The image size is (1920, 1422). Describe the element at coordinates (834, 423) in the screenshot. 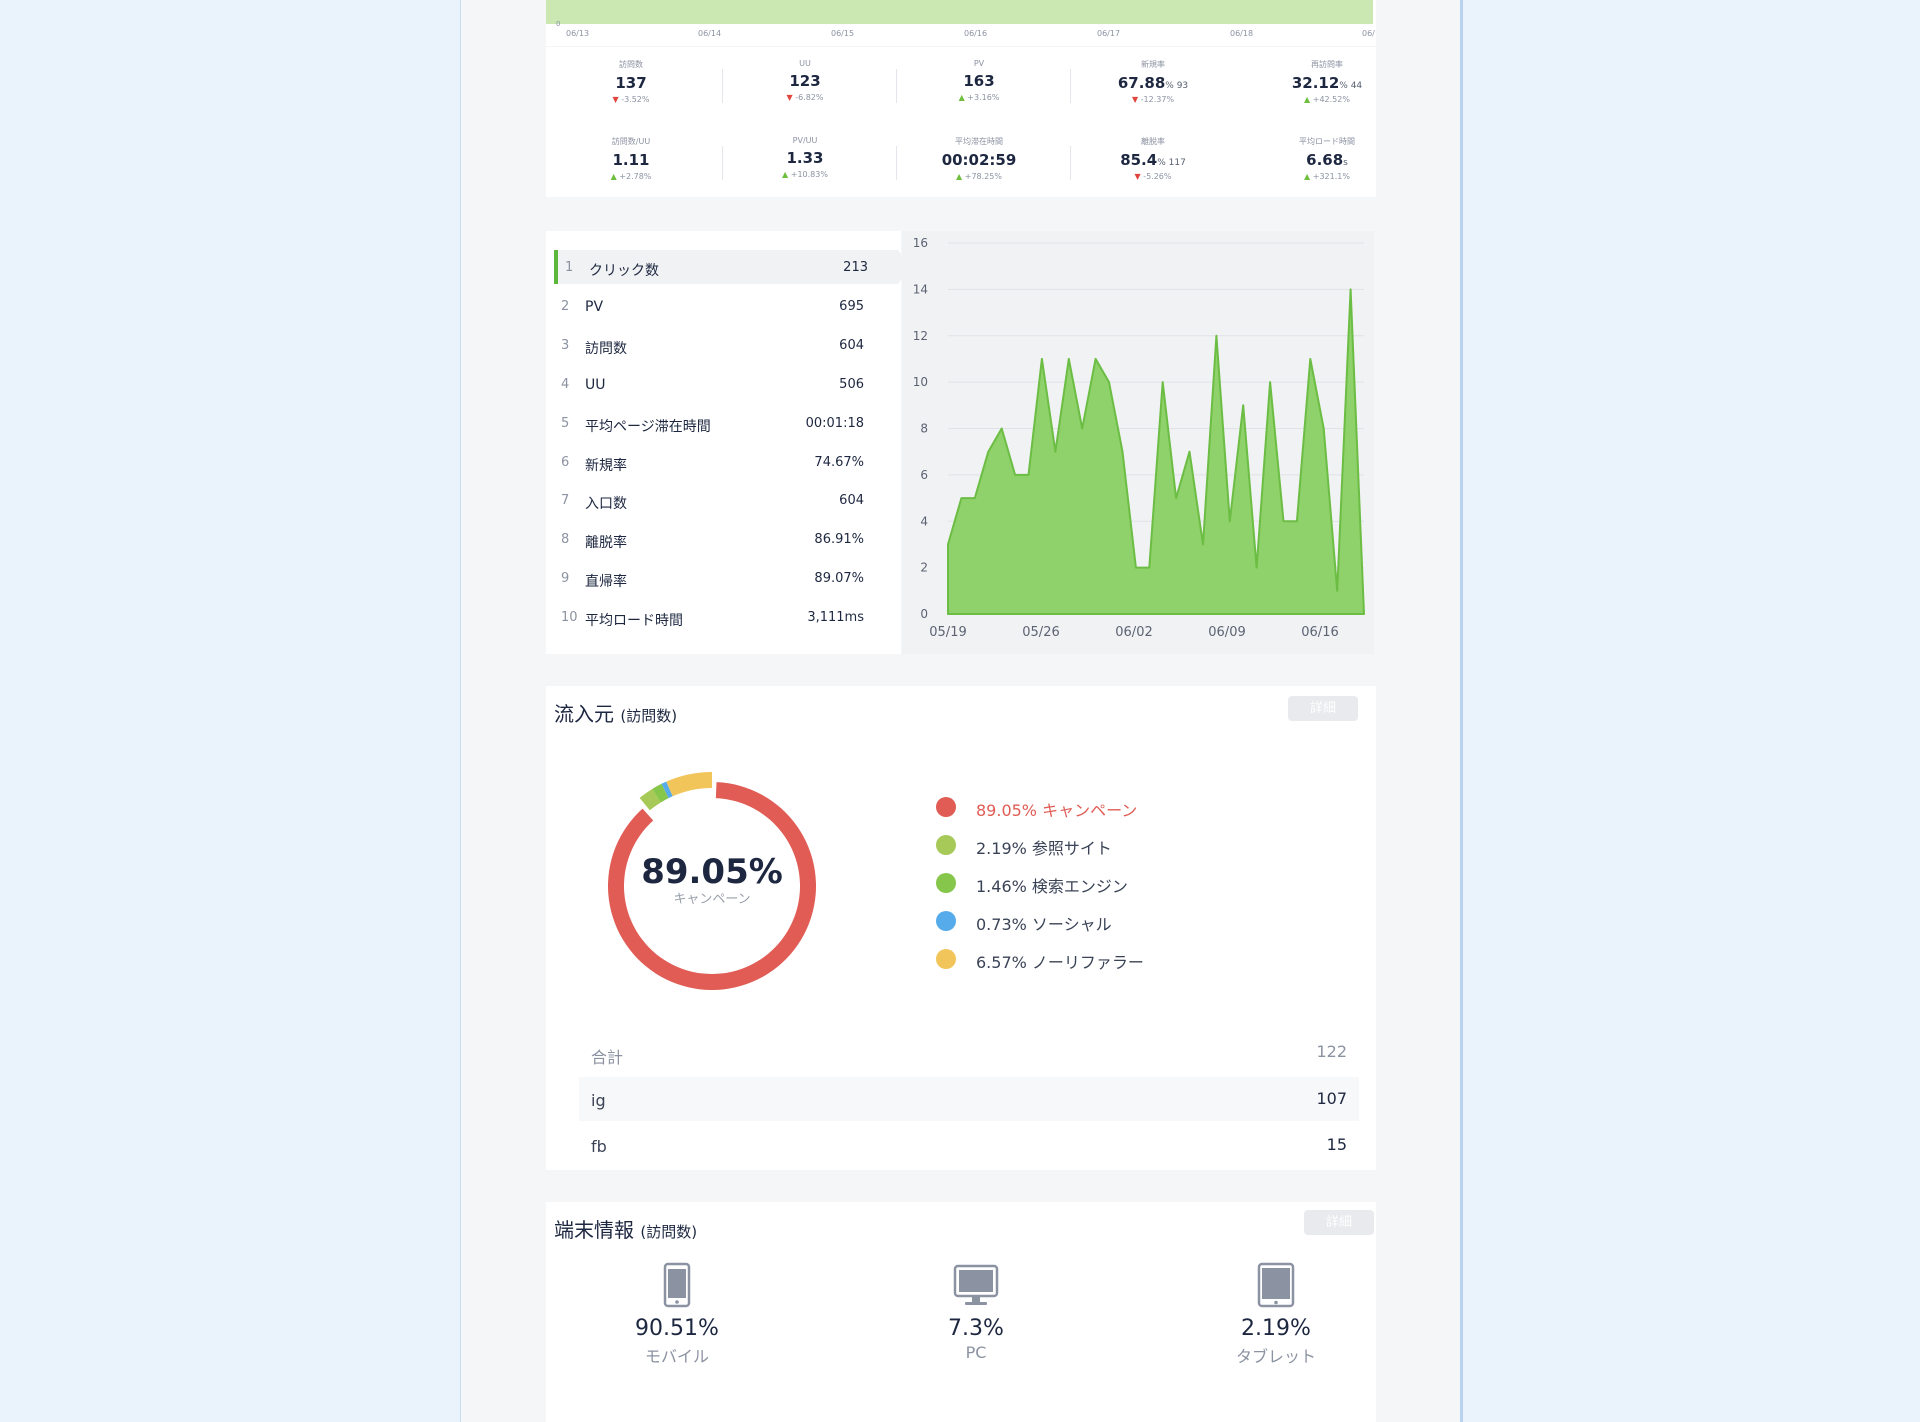

I see `ranking-value: 00:01:18` at that location.